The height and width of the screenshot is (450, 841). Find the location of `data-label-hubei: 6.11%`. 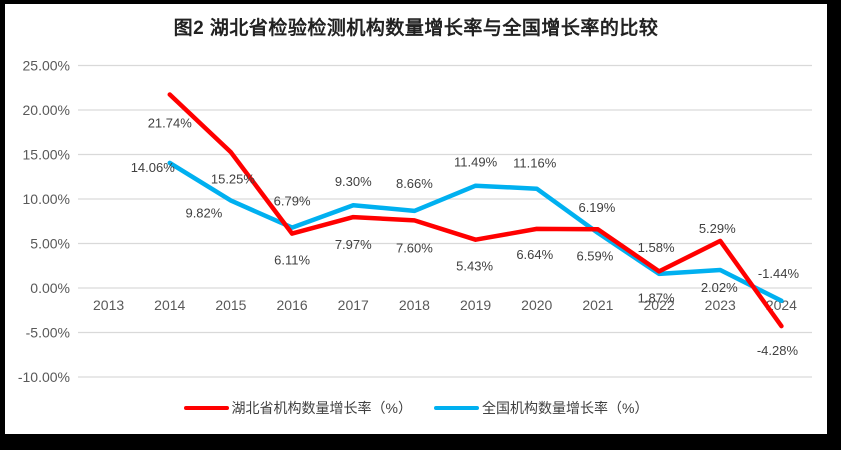

data-label-hubei: 6.11% is located at coordinates (292, 260).